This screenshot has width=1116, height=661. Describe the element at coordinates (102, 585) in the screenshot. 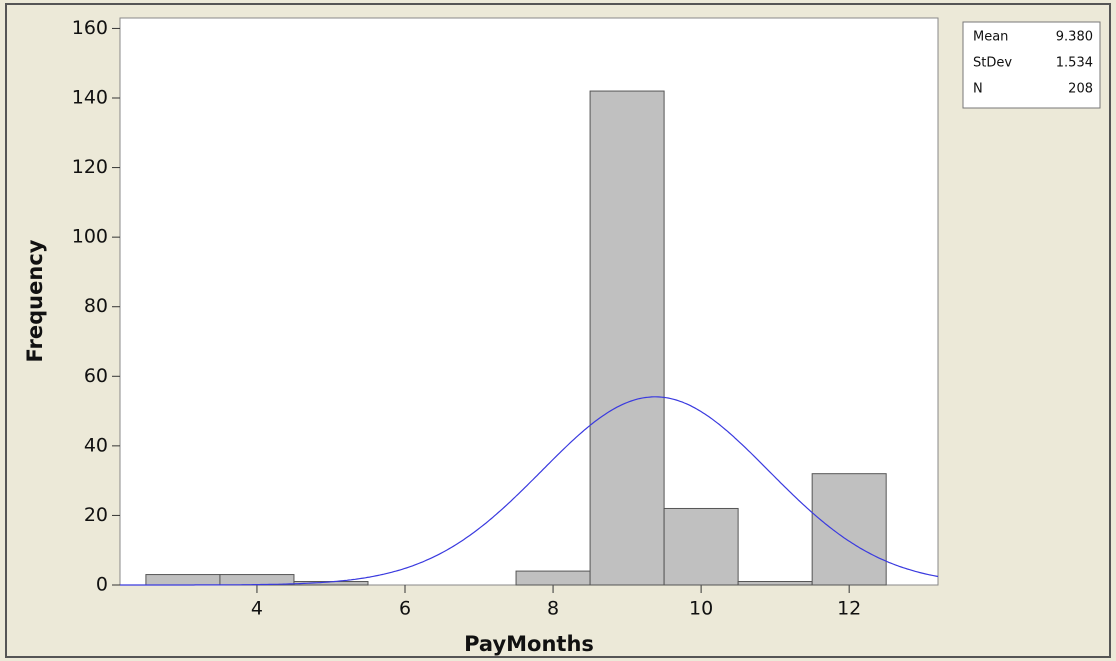

I see `y-tick-label: 0` at that location.